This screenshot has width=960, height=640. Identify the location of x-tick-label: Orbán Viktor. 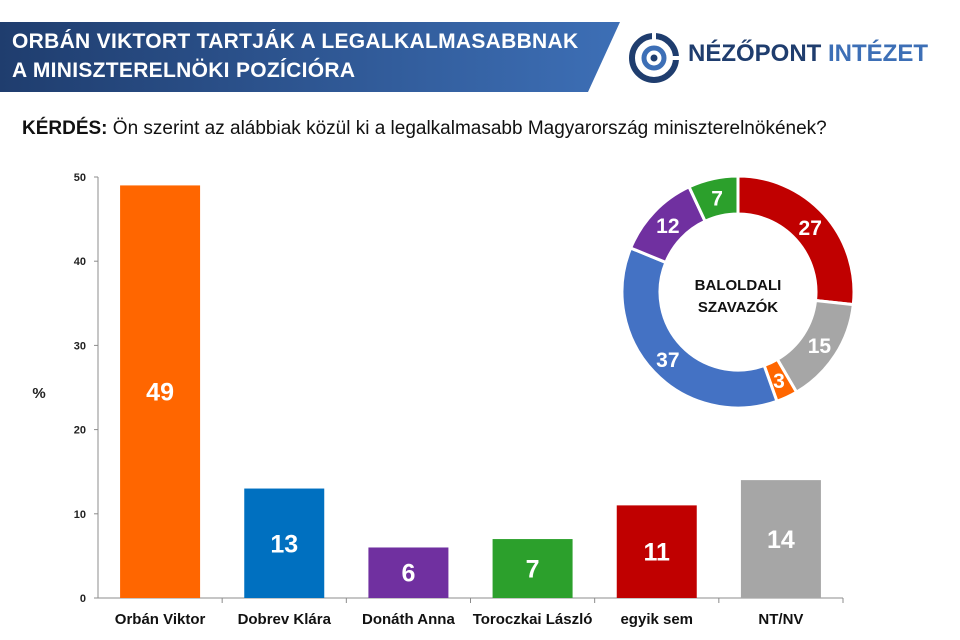
(160, 619).